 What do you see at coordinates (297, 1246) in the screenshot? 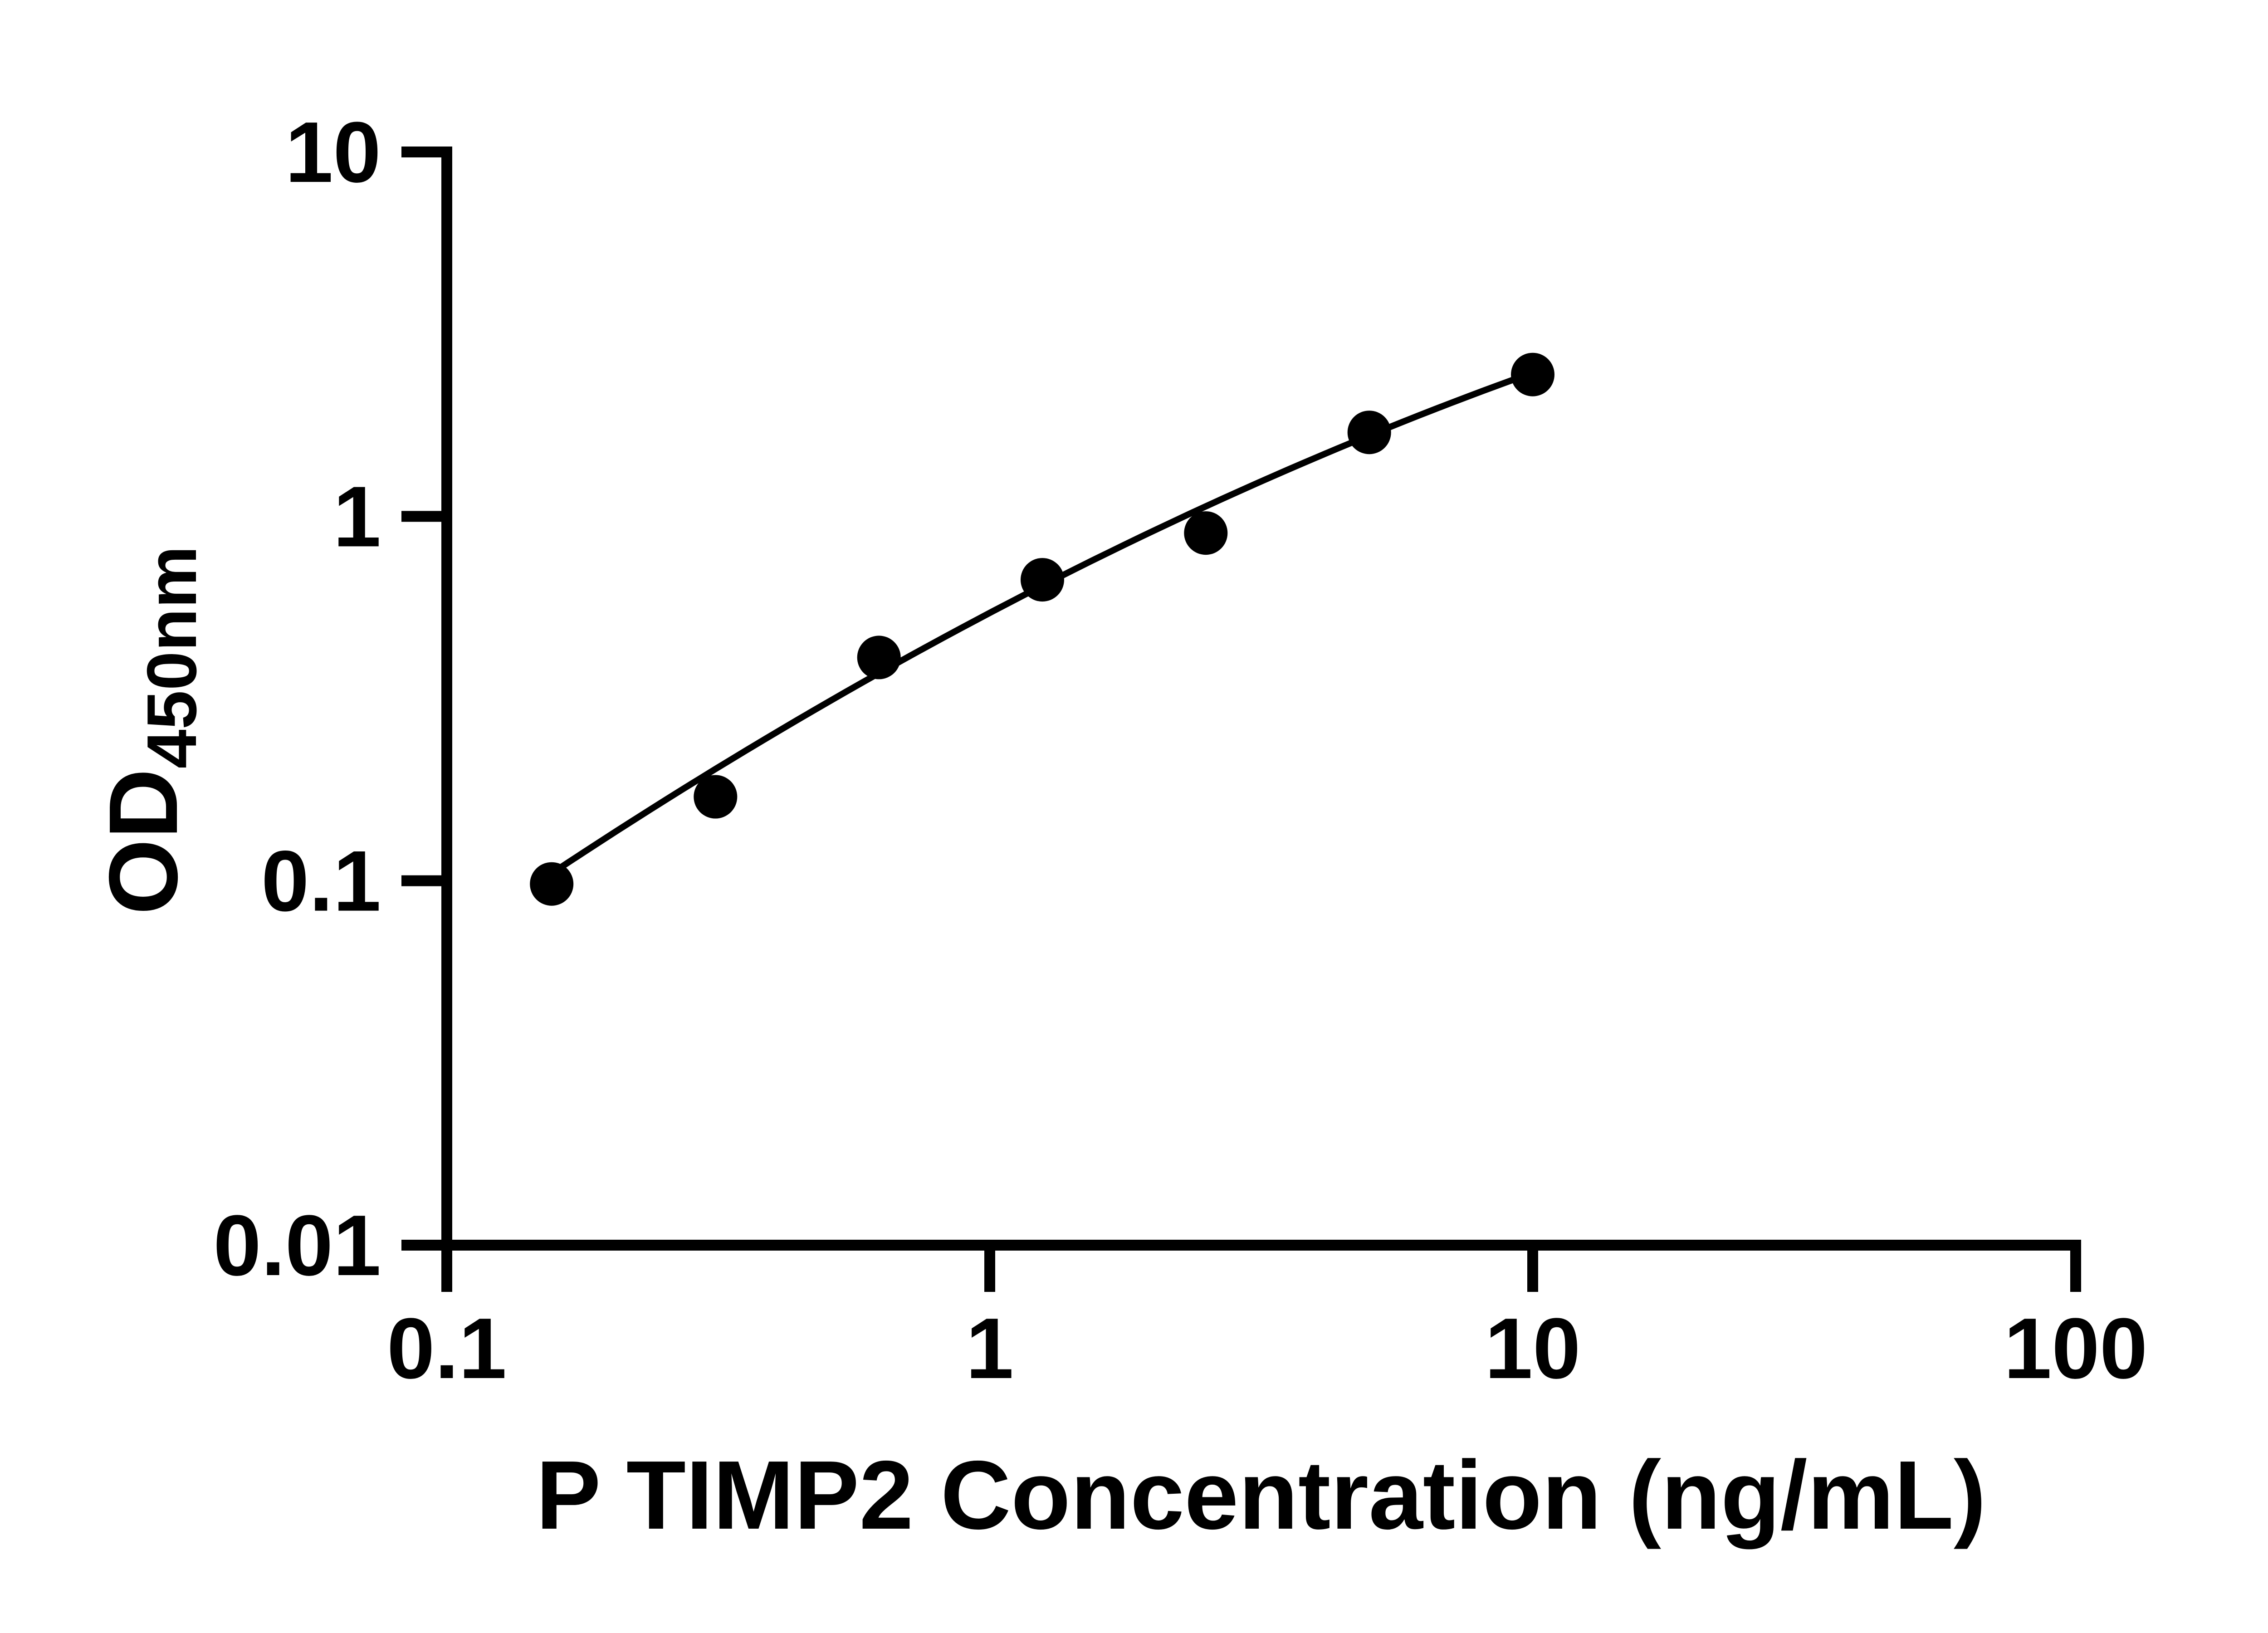
I see `y-tick-label: 0.01` at bounding box center [297, 1246].